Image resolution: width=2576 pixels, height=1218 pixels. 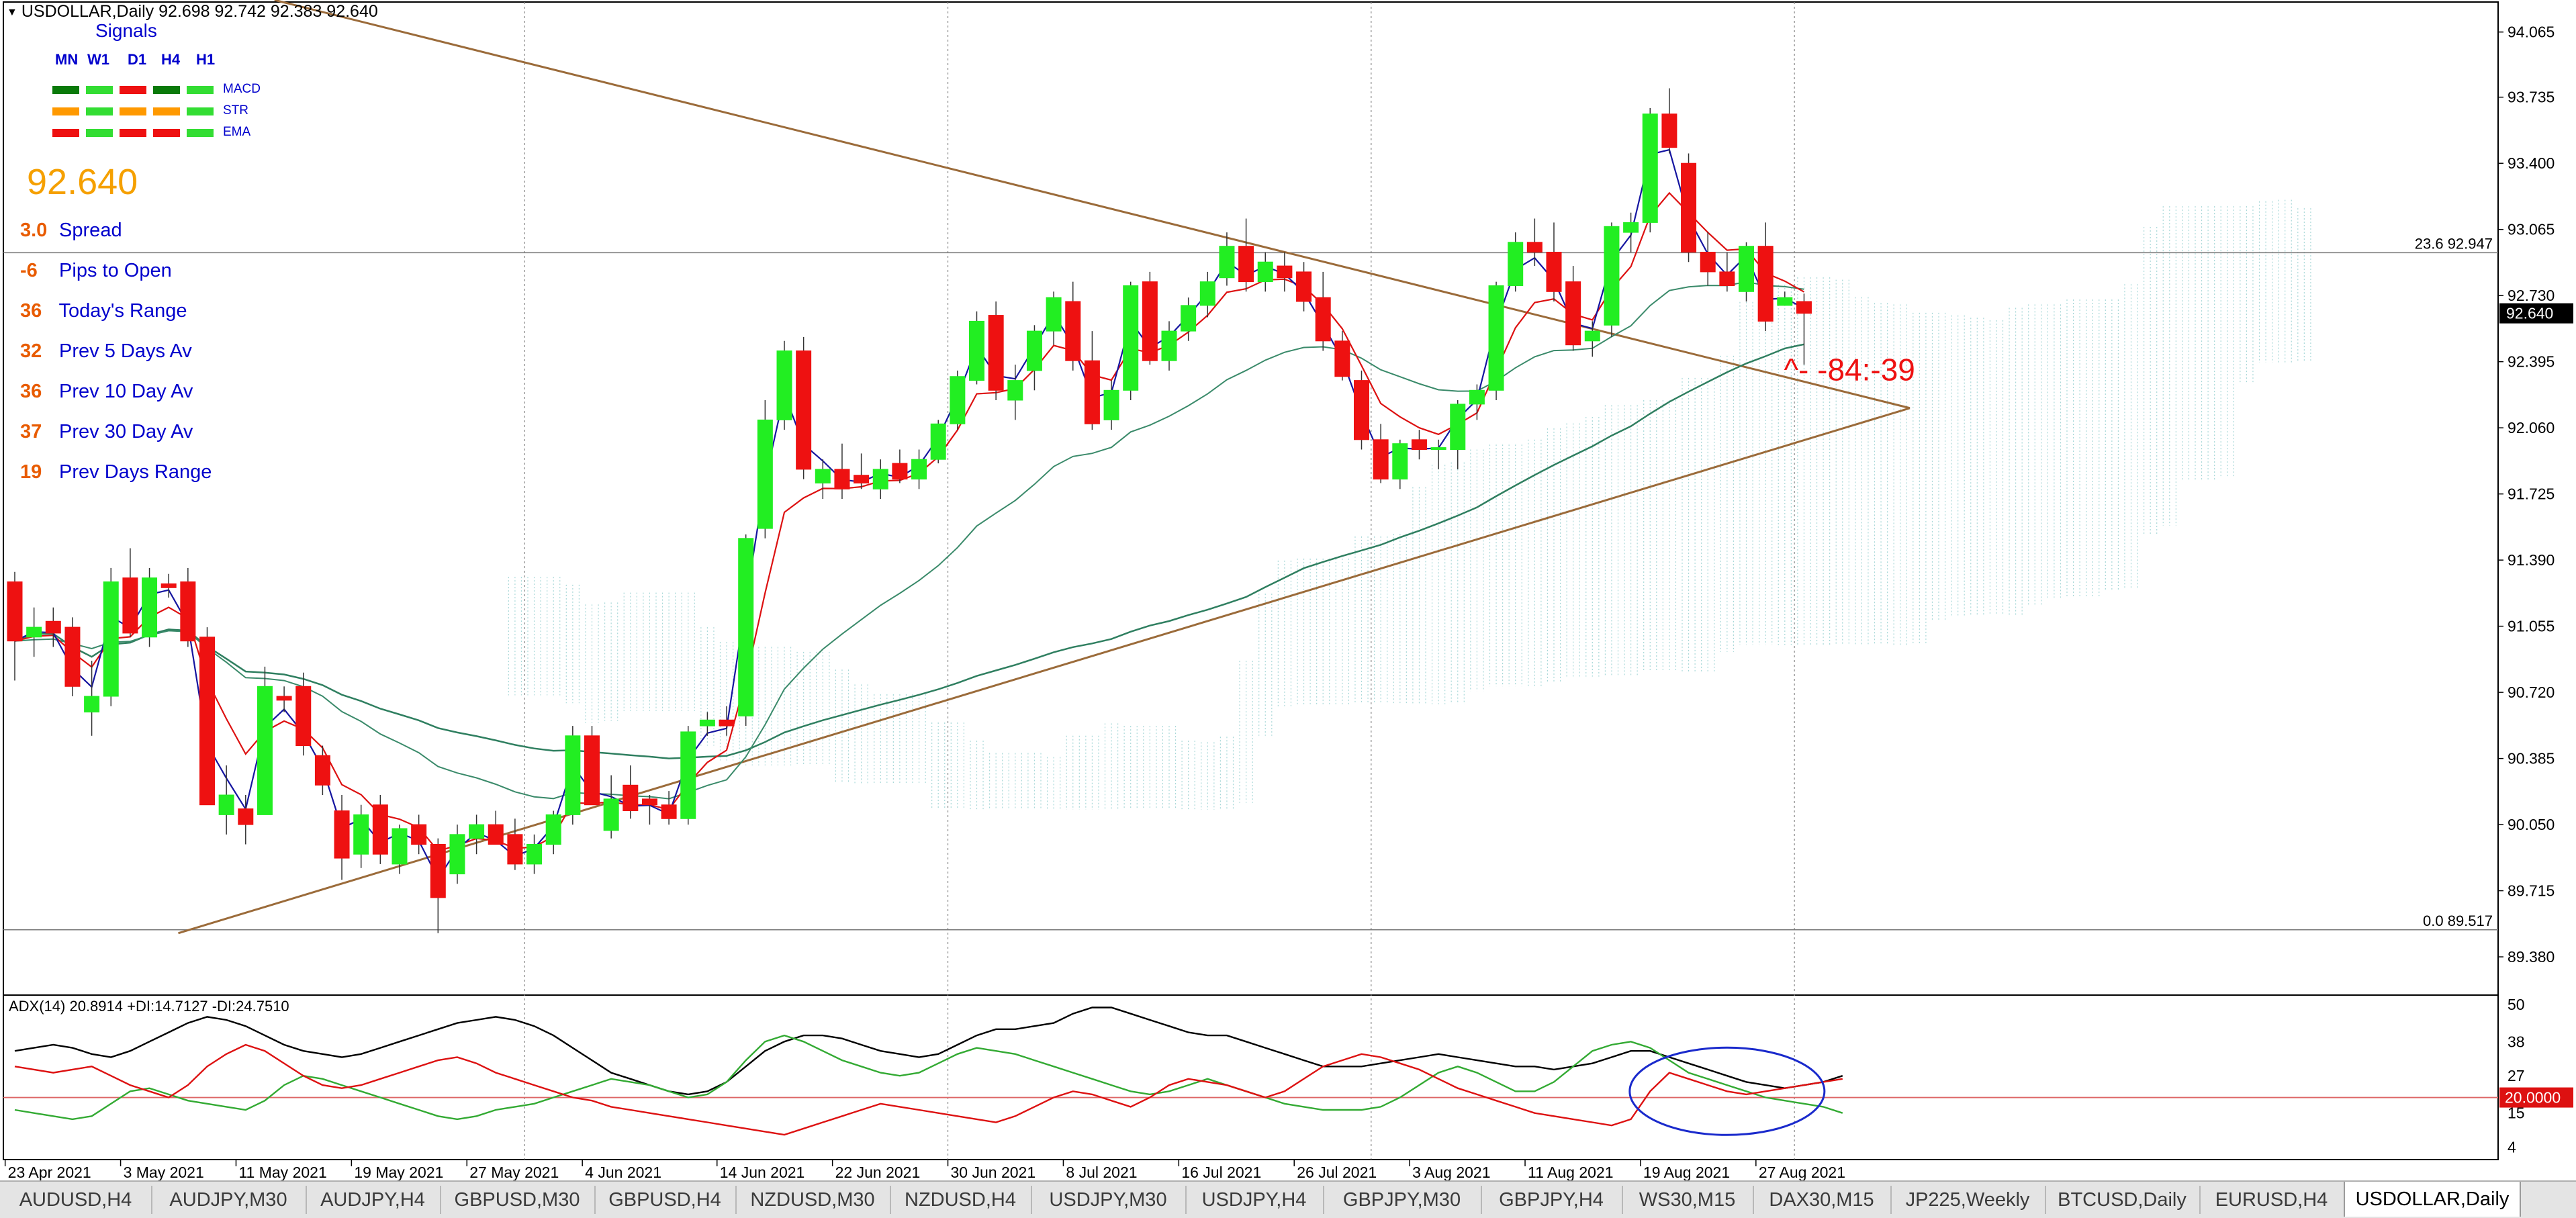 What do you see at coordinates (1552, 1200) in the screenshot?
I see `chart-tab: GBPJPY,H4` at bounding box center [1552, 1200].